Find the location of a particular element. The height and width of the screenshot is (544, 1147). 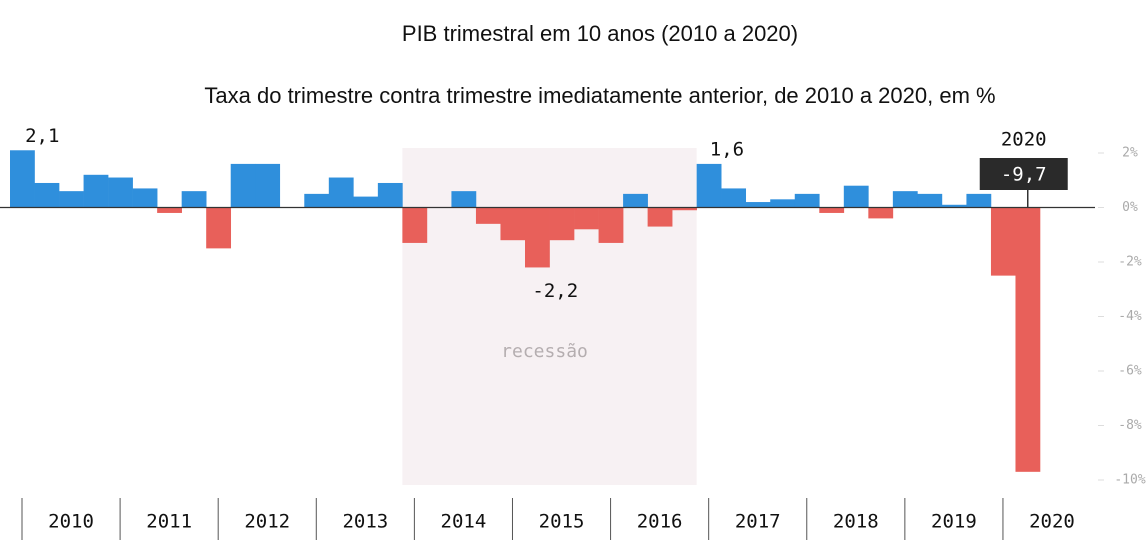

x-group-label: 2015 is located at coordinates (562, 522).